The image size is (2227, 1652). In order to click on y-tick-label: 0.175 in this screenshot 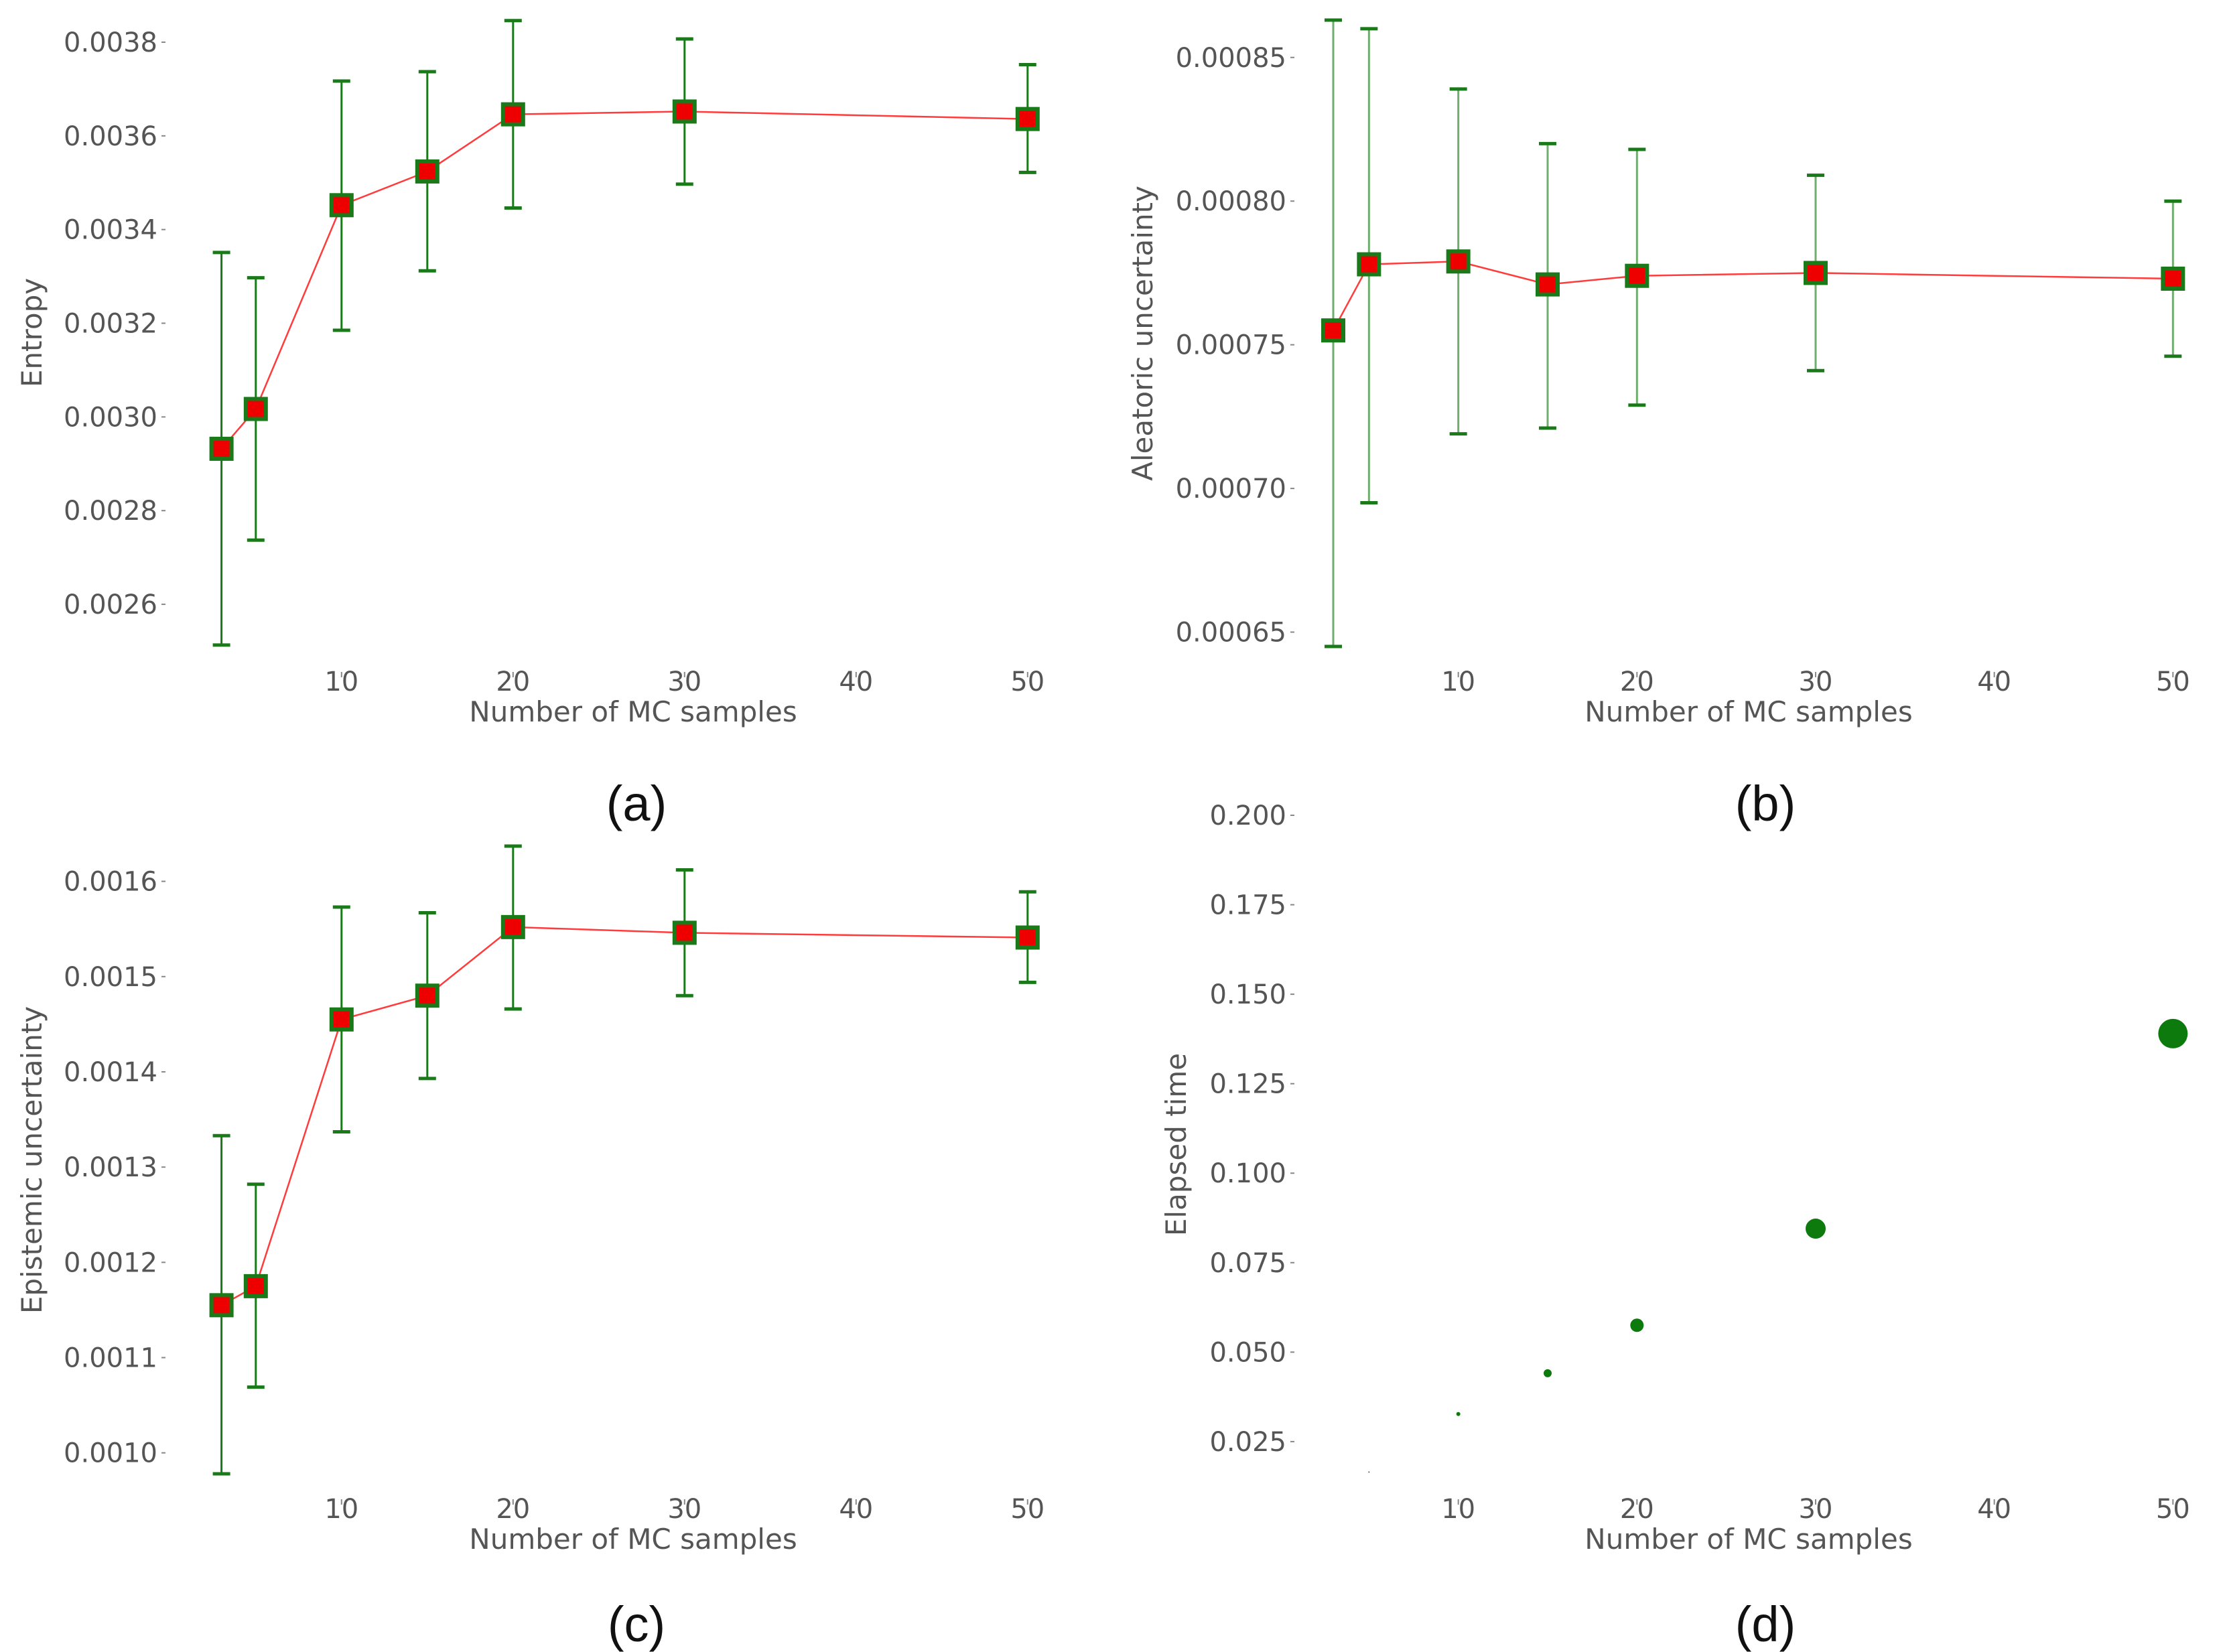, I will do `click(1247, 905)`.